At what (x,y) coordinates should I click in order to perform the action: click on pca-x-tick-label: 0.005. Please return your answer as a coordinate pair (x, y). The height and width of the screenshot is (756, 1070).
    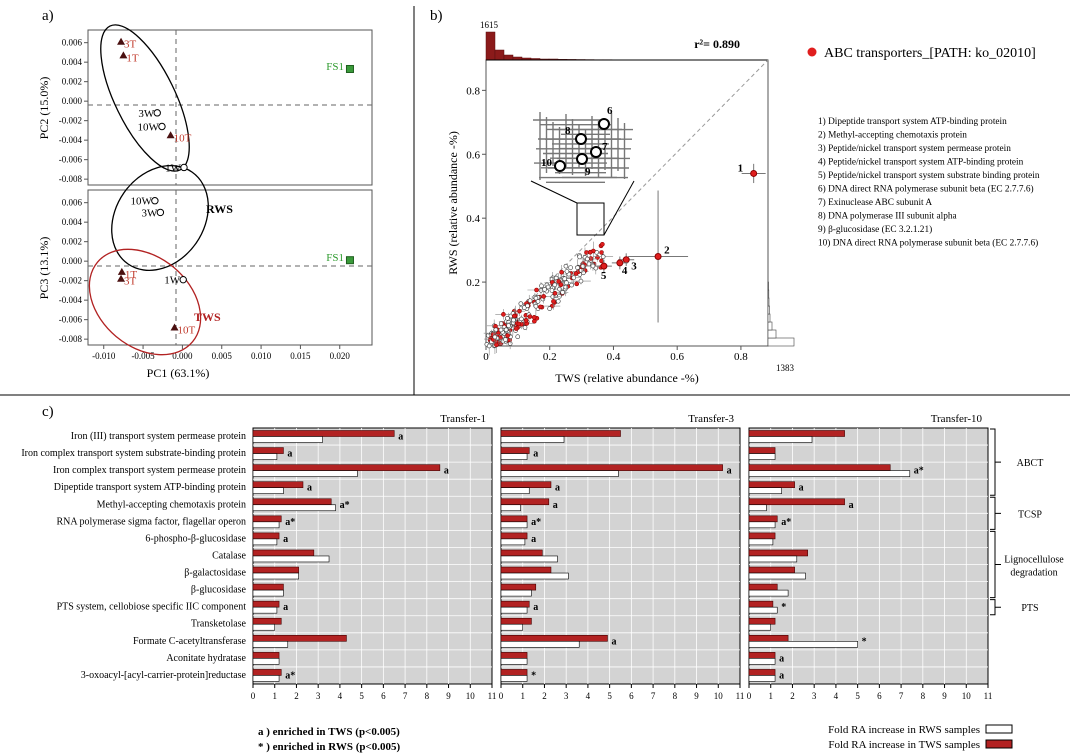
    Looking at the image, I should click on (222, 356).